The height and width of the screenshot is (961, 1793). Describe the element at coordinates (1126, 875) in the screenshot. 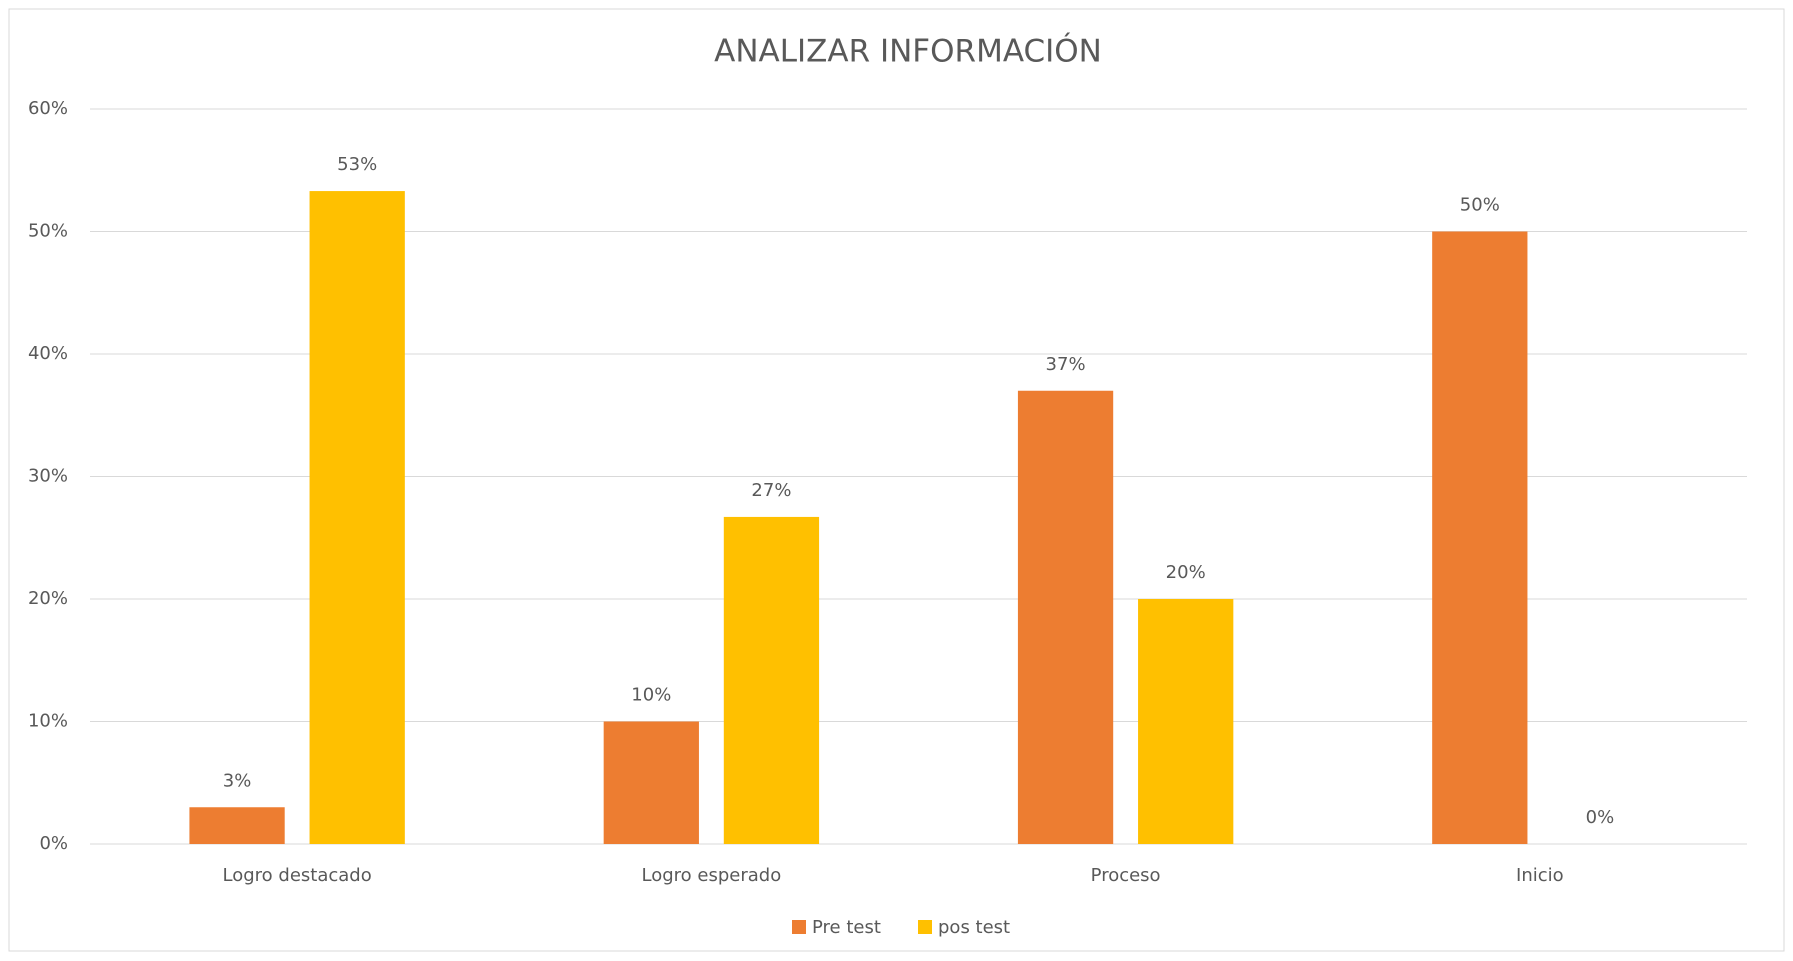

I see `x-tick-label: Proceso` at that location.